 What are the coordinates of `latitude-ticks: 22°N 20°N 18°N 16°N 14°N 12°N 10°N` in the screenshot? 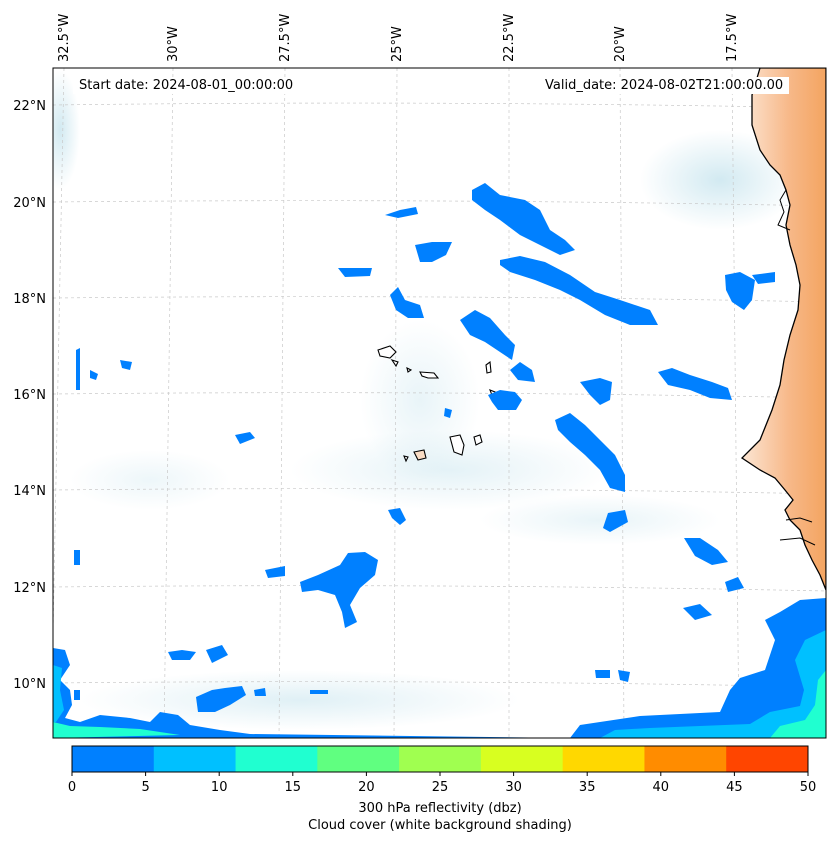 It's located at (29, 395).